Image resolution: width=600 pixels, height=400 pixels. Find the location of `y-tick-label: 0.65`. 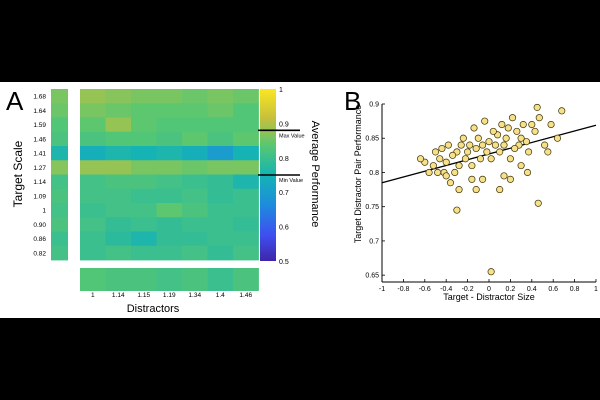

y-tick-label: 0.65 is located at coordinates (372, 276).